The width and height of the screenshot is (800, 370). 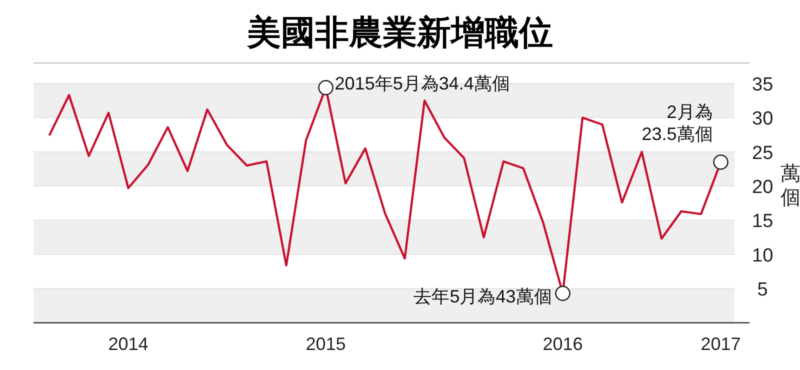 I want to click on ylabel: 萬個, so click(x=790, y=186).